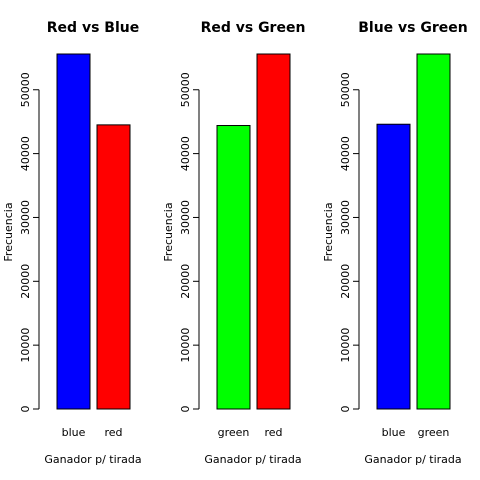  Describe the element at coordinates (413, 28) in the screenshot. I see `chart-title: Blue vs Green` at that location.